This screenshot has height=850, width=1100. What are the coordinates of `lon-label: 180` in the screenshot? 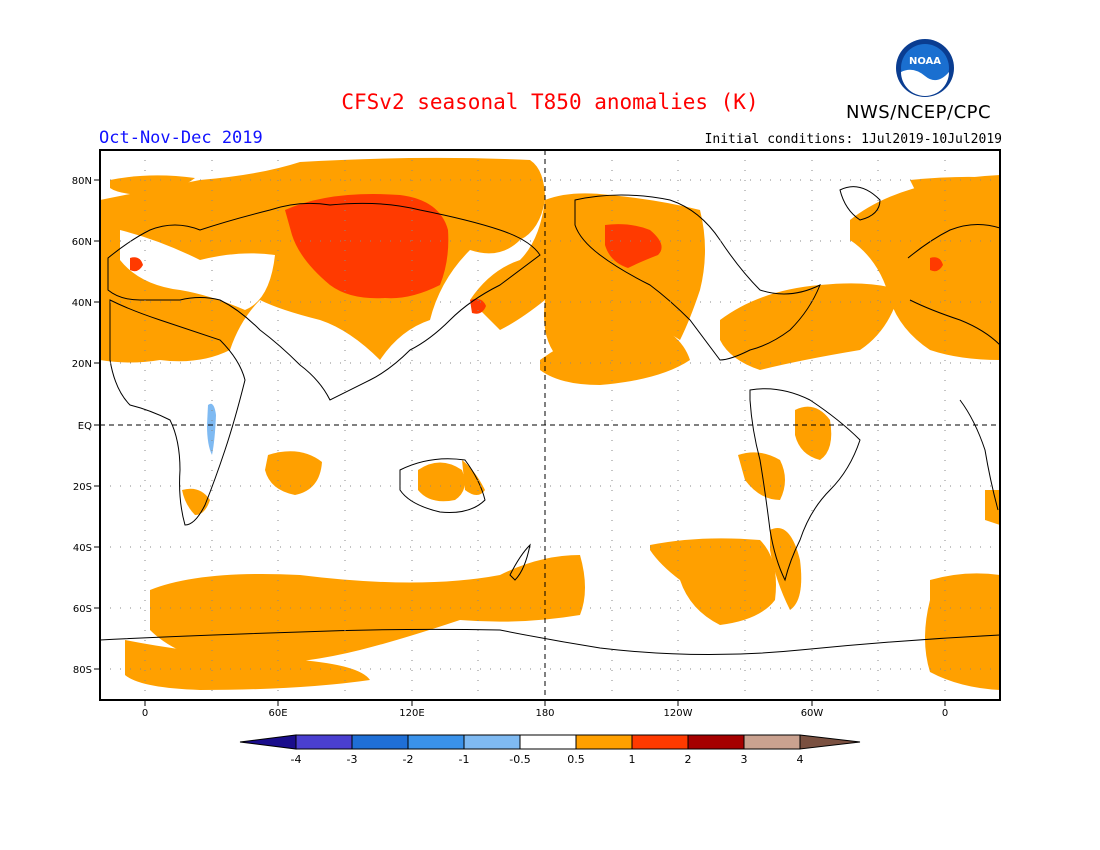 It's located at (544, 713).